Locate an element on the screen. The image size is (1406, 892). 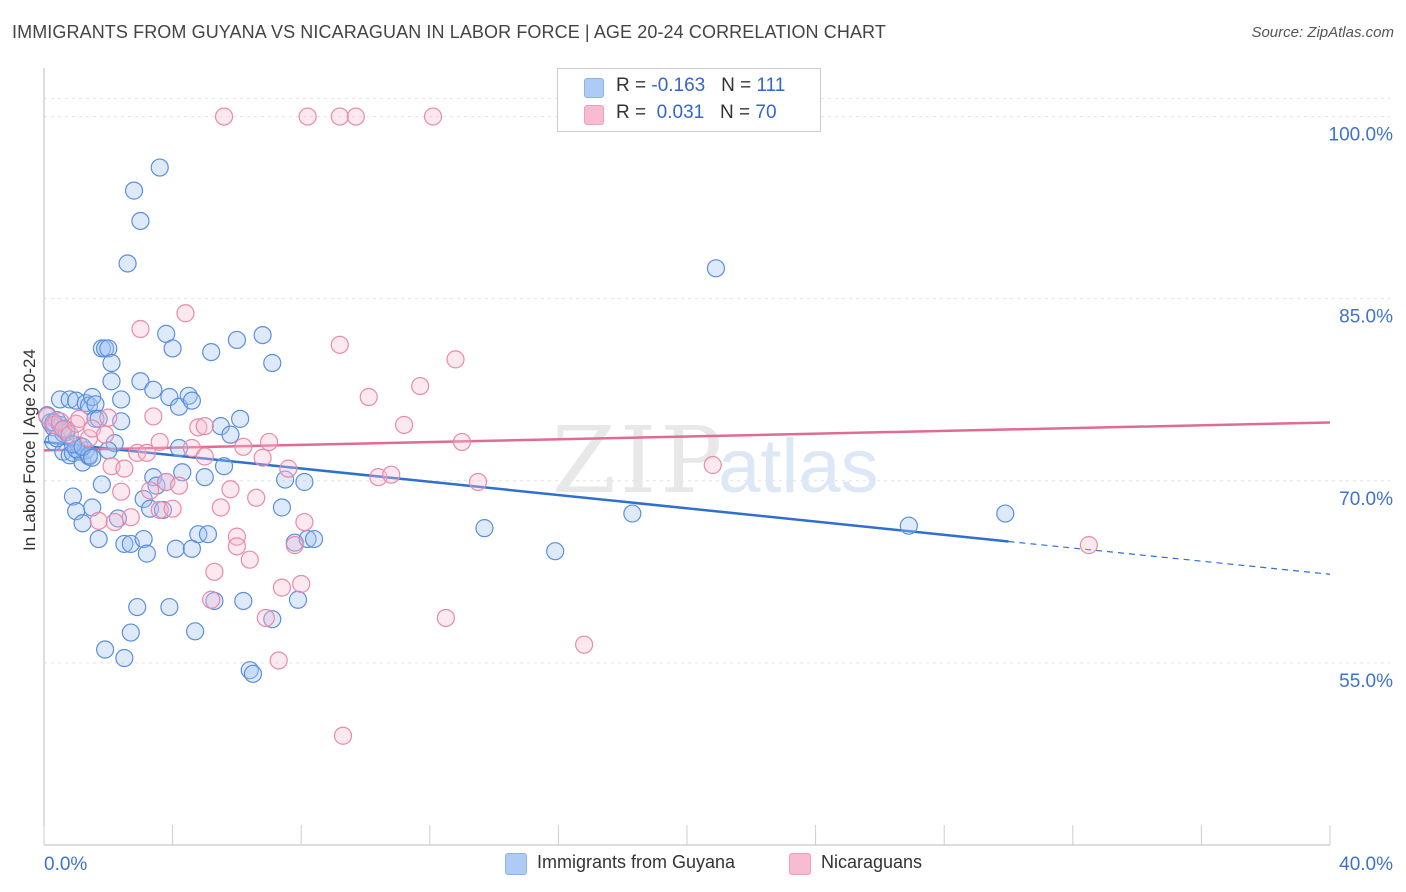
trend-line-guyana is located at coordinates (526, 491).